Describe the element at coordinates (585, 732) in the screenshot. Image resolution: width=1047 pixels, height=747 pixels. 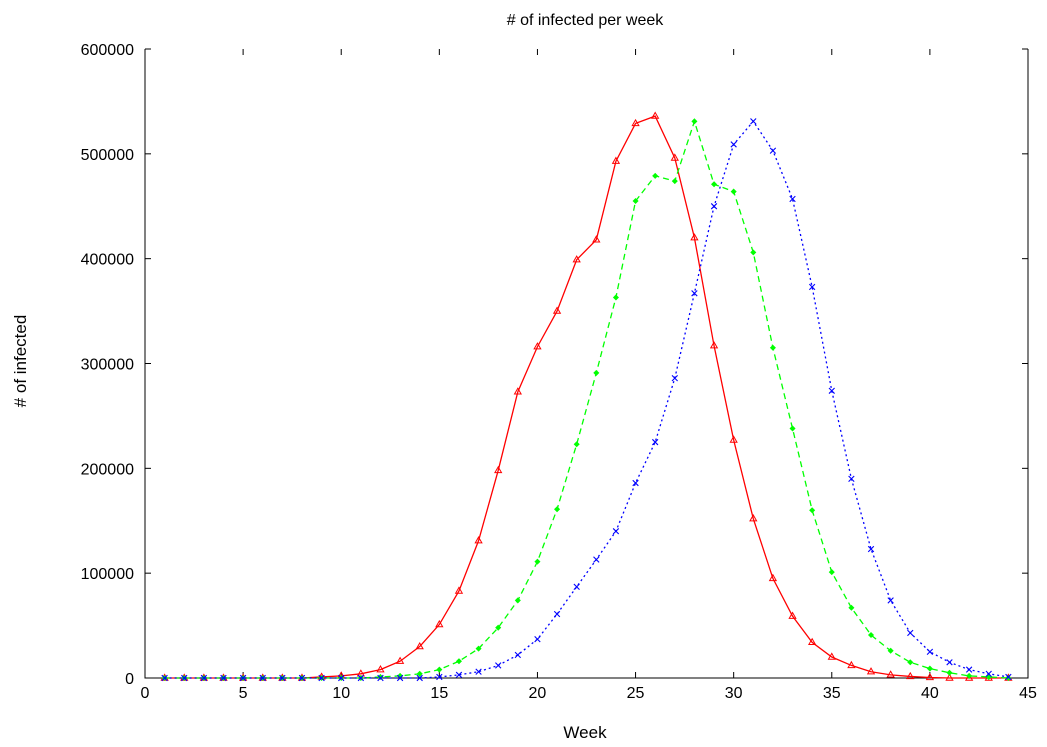
I see `x-axis-label: Week` at that location.